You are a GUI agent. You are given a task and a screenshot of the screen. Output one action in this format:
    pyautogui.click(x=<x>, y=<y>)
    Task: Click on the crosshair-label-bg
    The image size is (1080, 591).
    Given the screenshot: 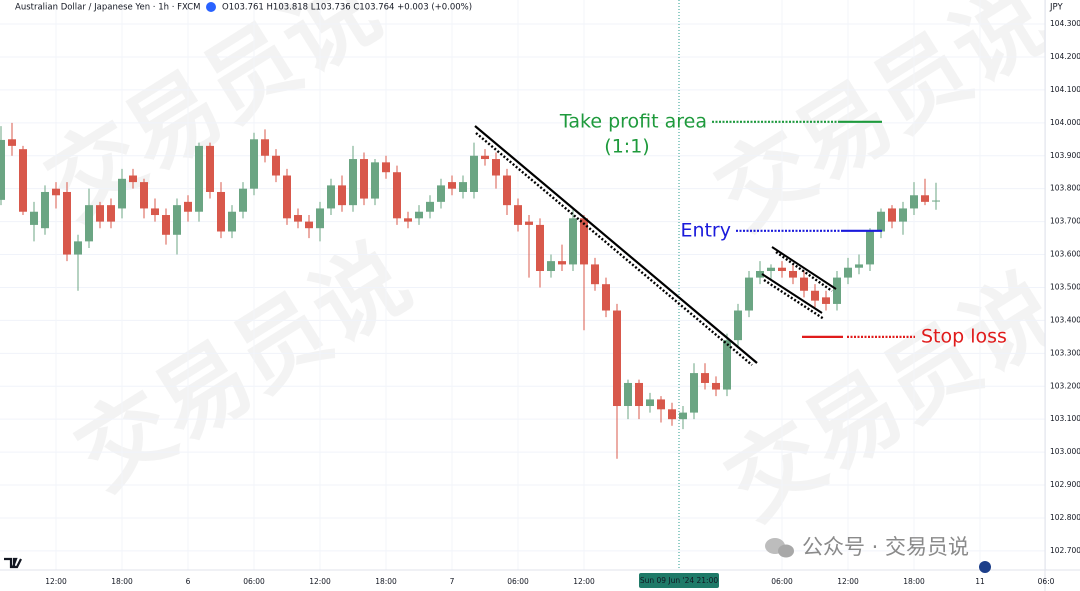 What is the action you would take?
    pyautogui.click(x=679, y=580)
    